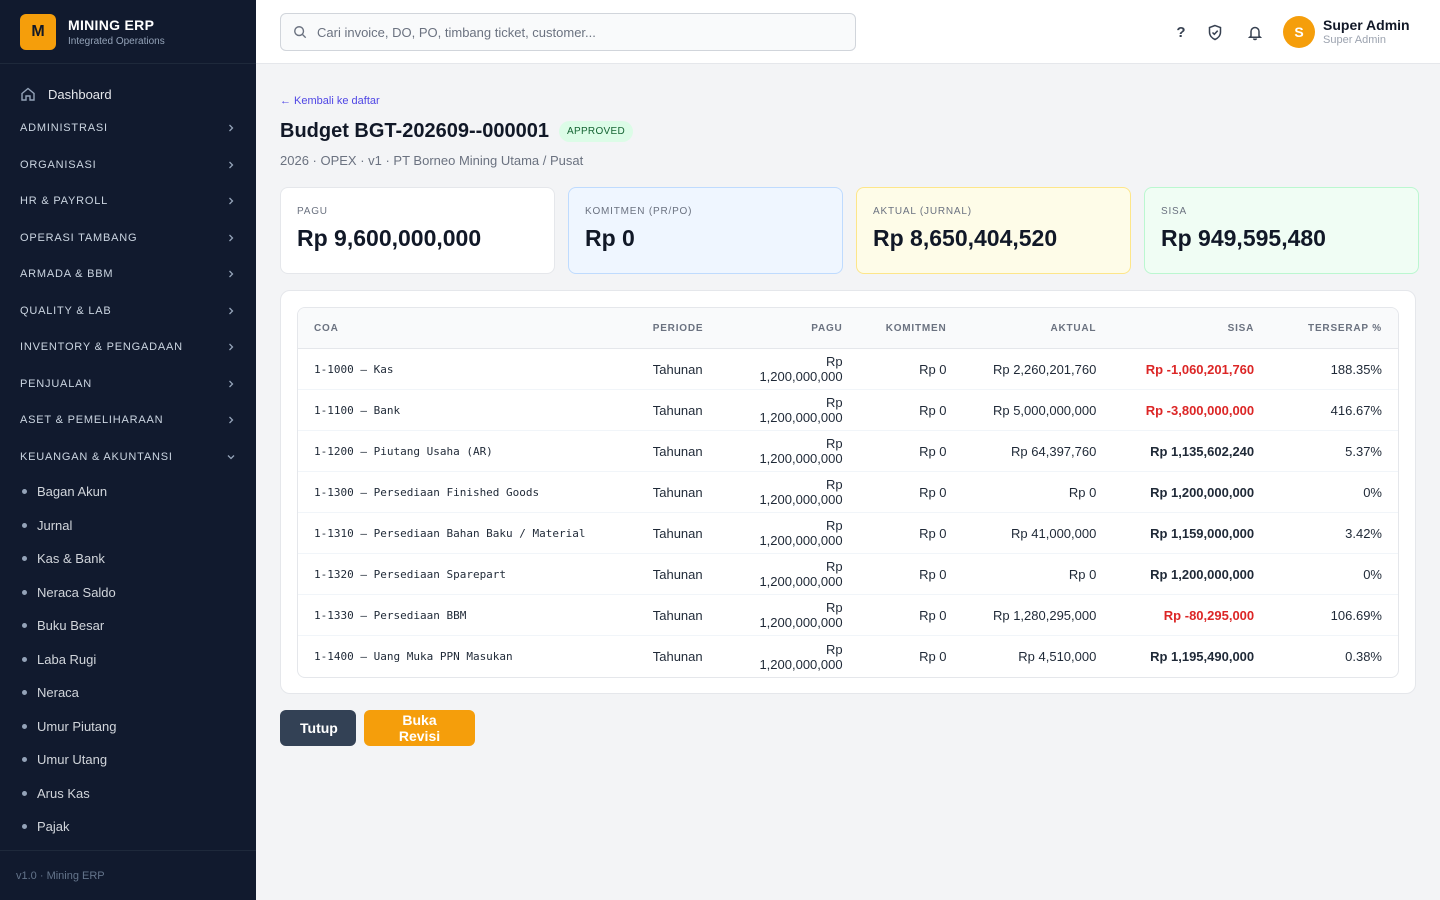 This screenshot has height=900, width=1440. What do you see at coordinates (128, 238) in the screenshot?
I see `sidebar-group-operasi-tambang: OPERASI TAMBANG` at bounding box center [128, 238].